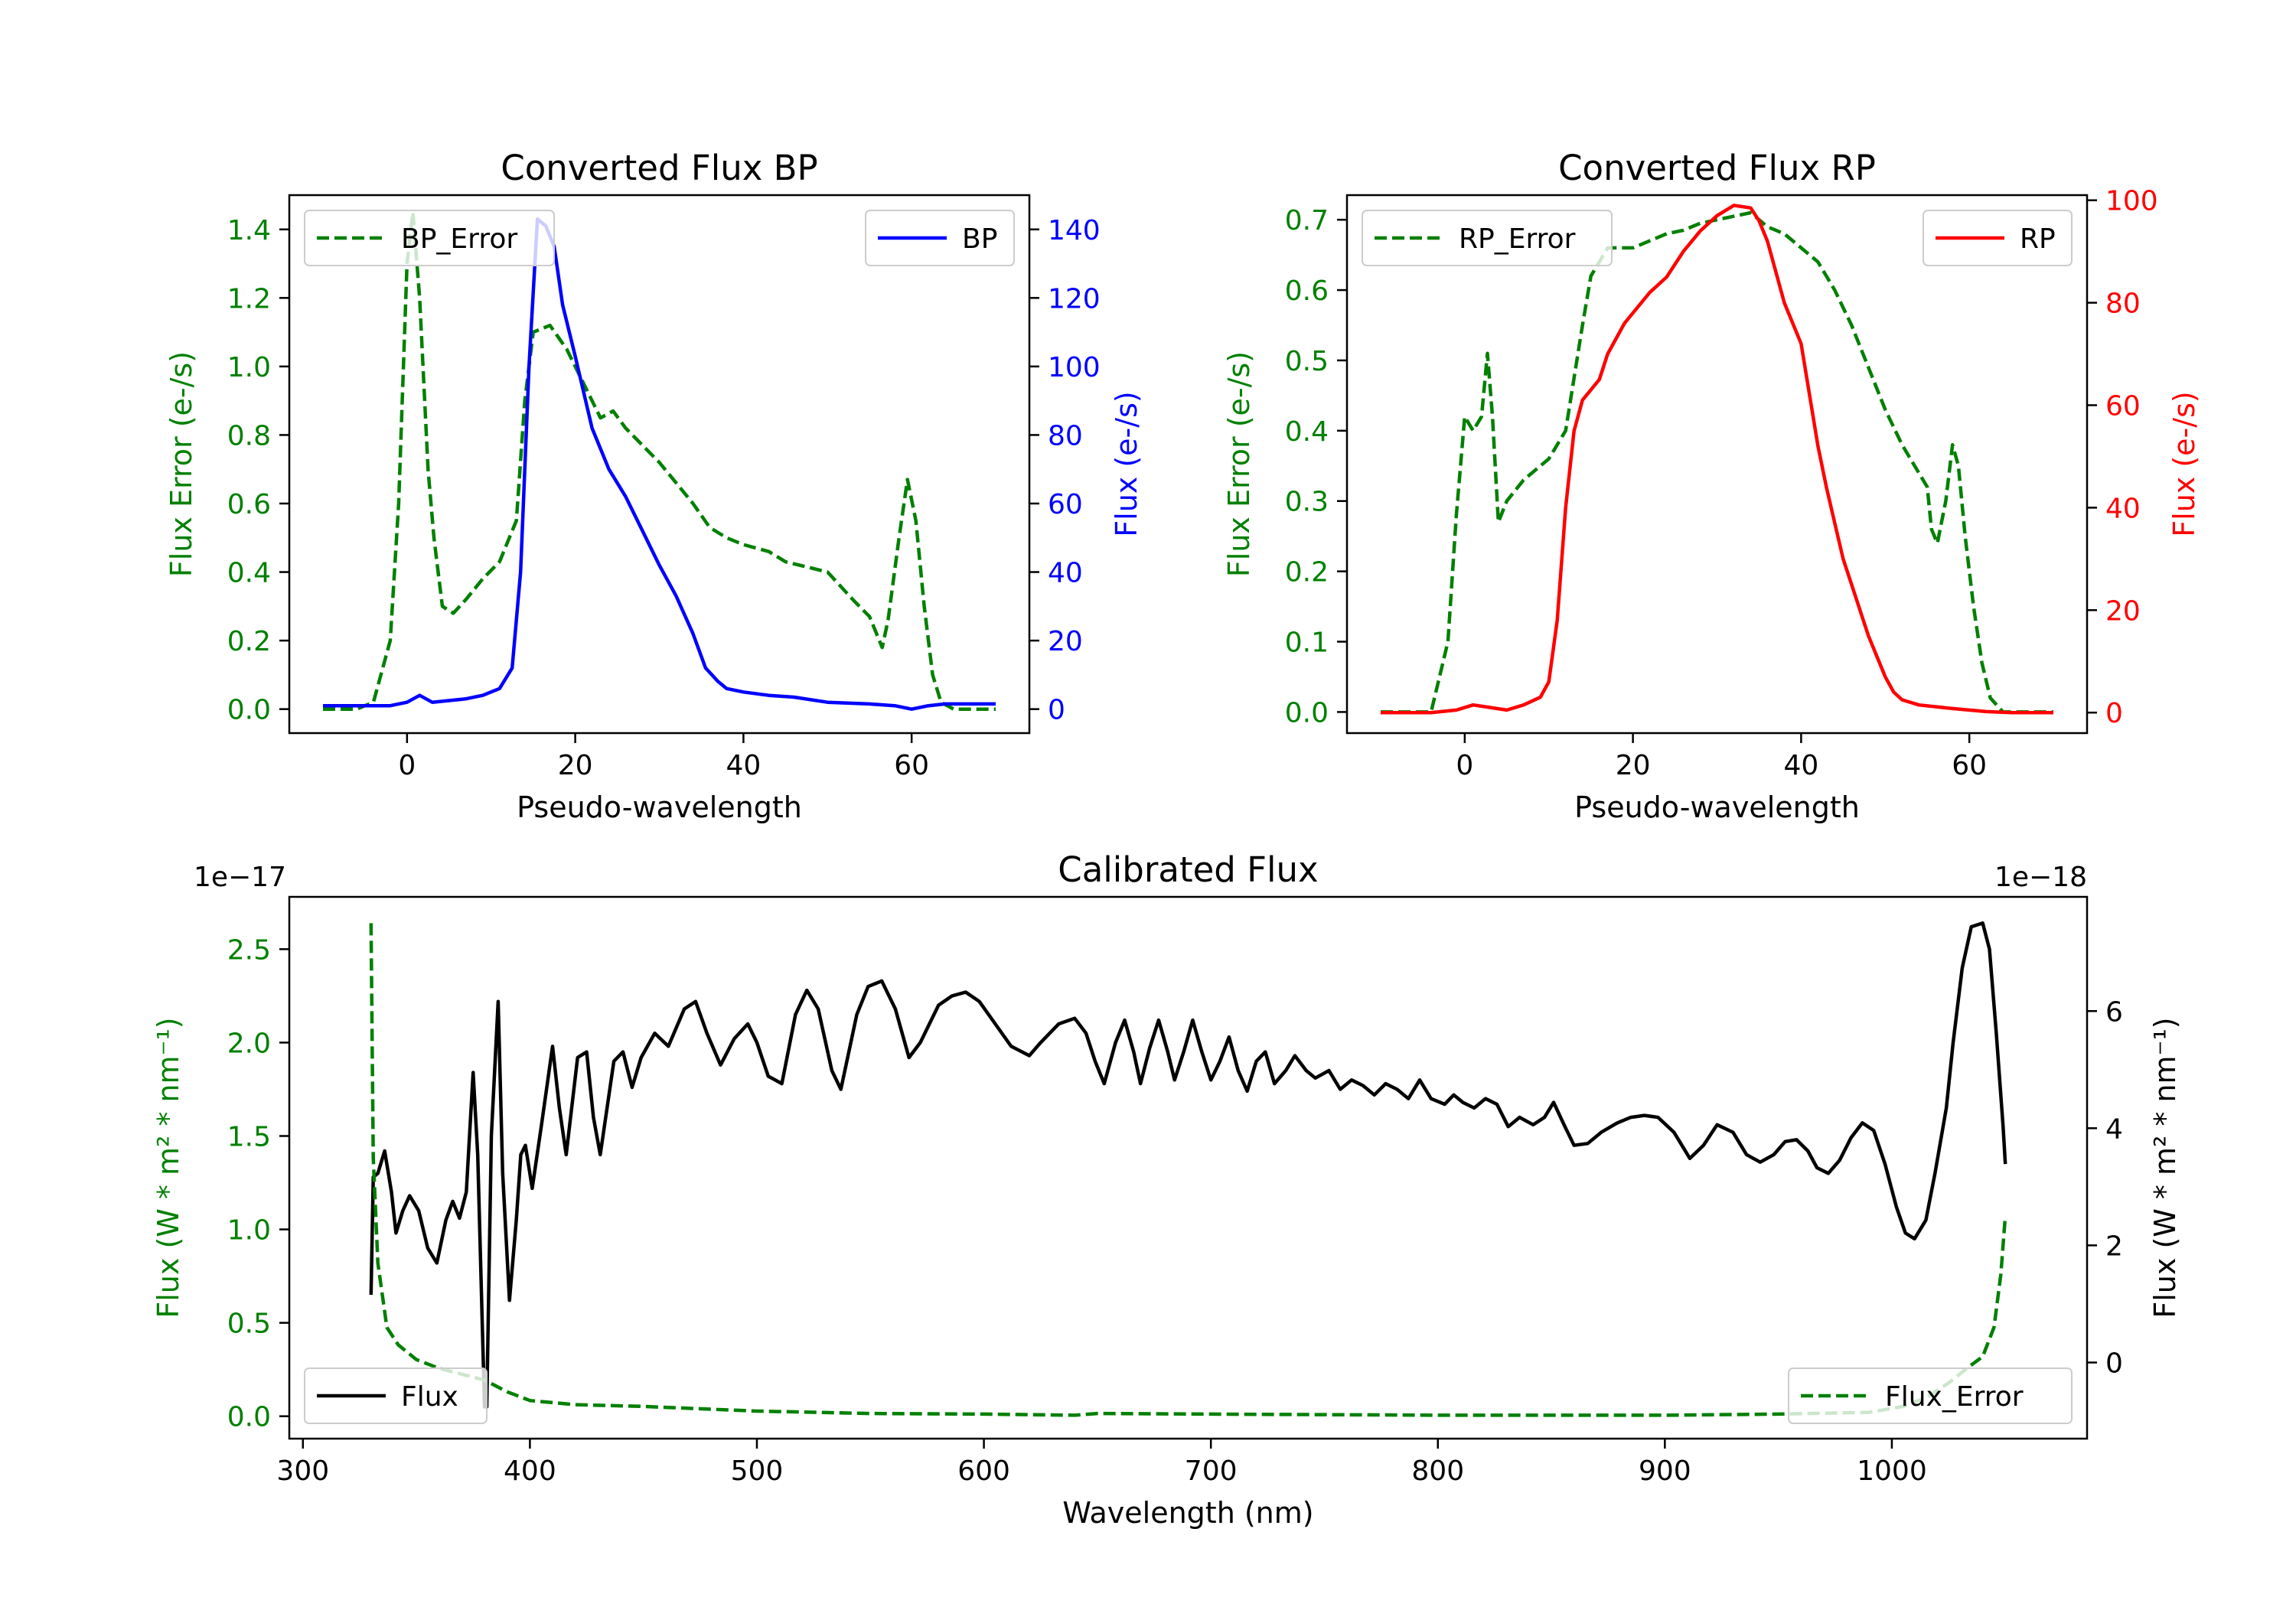  Describe the element at coordinates (2040, 878) in the screenshot. I see `chart-3-y-right-offset-label: 1e−18` at that location.